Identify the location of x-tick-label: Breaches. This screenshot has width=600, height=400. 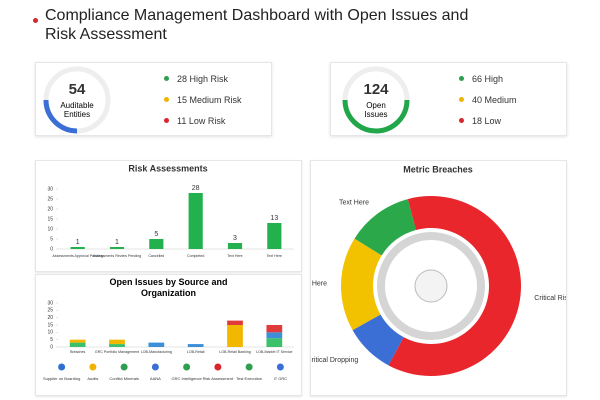
(77, 352).